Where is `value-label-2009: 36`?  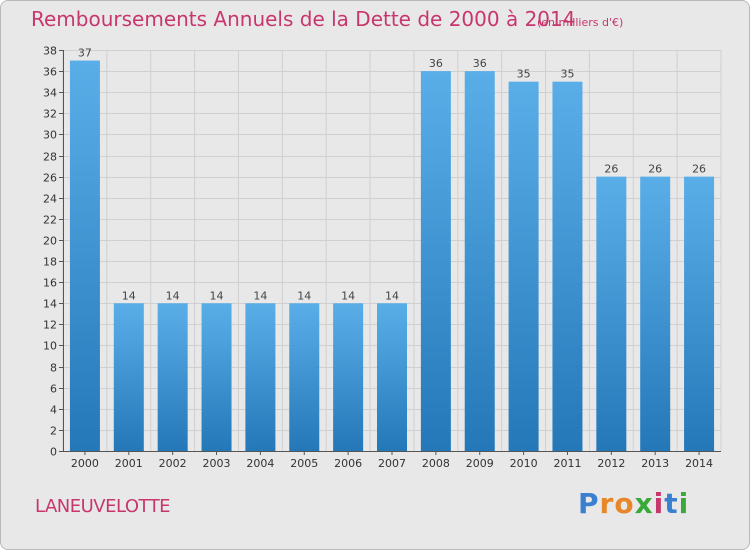
value-label-2009: 36 is located at coordinates (480, 63).